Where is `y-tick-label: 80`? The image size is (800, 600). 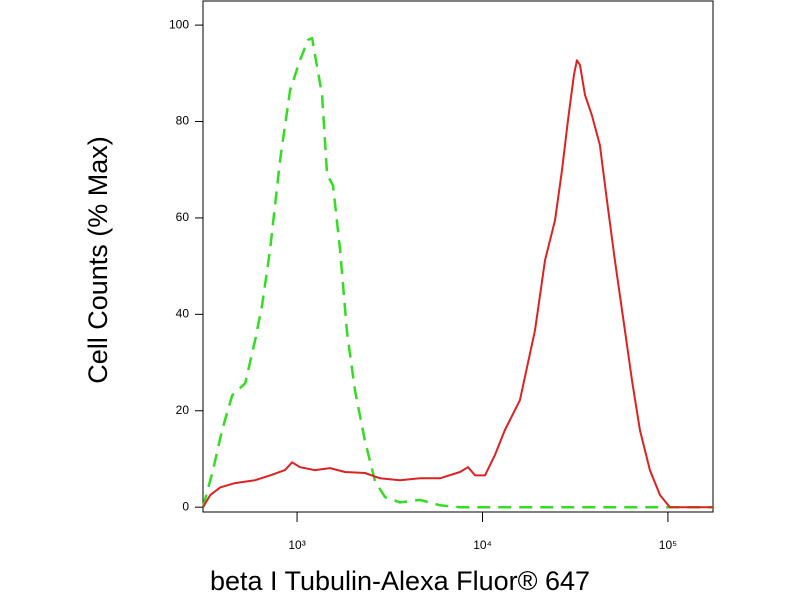 y-tick-label: 80 is located at coordinates (183, 121).